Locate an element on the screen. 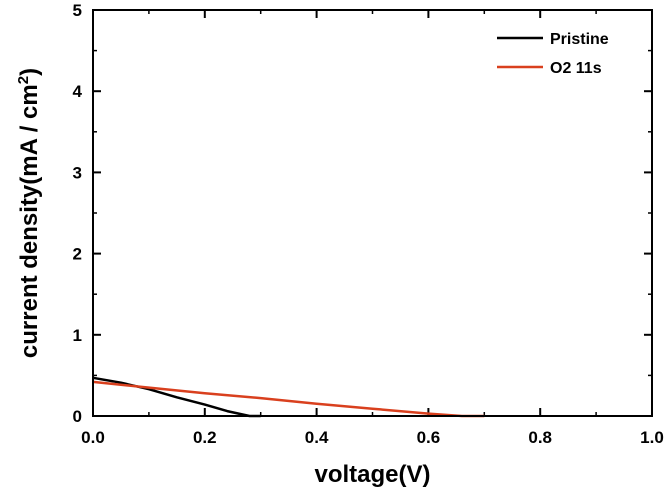 This screenshot has height=495, width=666. x-tick-label: 0.8 is located at coordinates (540, 437).